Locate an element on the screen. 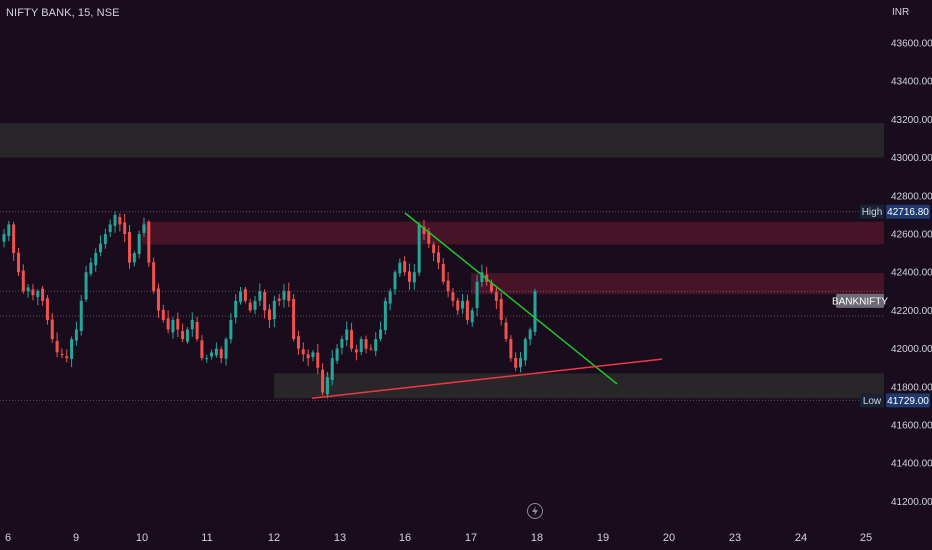 Image resolution: width=932 pixels, height=550 pixels. time-axis: 6 9 10 11 12 13 16 17 18 19 20 23 24 25 is located at coordinates (438, 538).